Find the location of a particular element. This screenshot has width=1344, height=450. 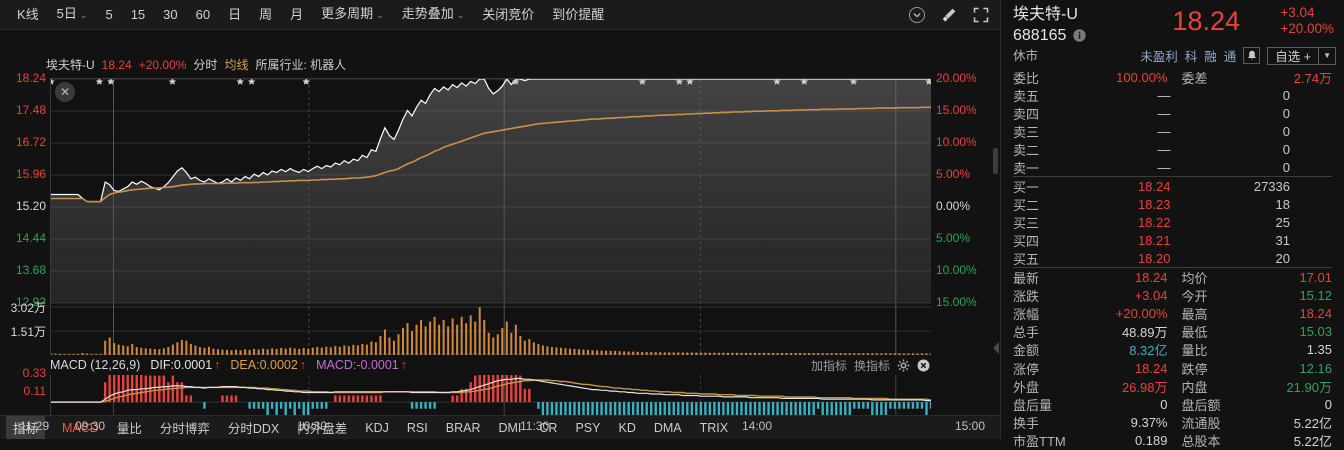

stat-label2: 盘后额 is located at coordinates (1201, 405).